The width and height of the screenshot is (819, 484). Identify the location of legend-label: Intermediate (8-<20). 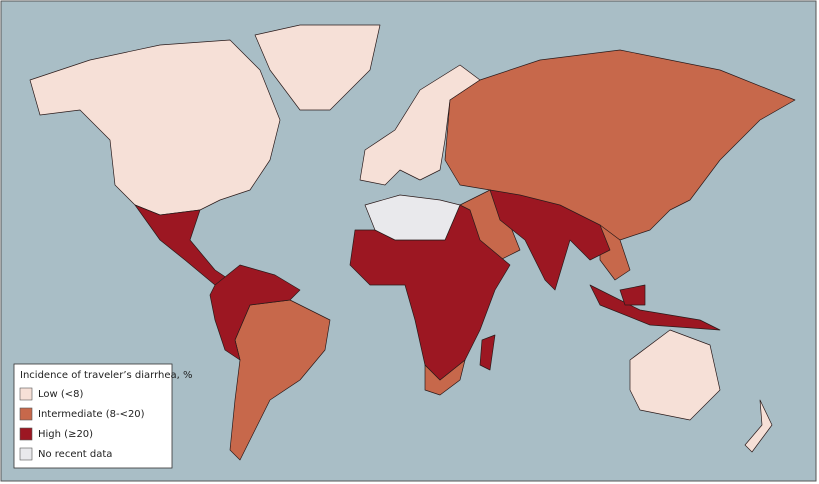
(91, 414).